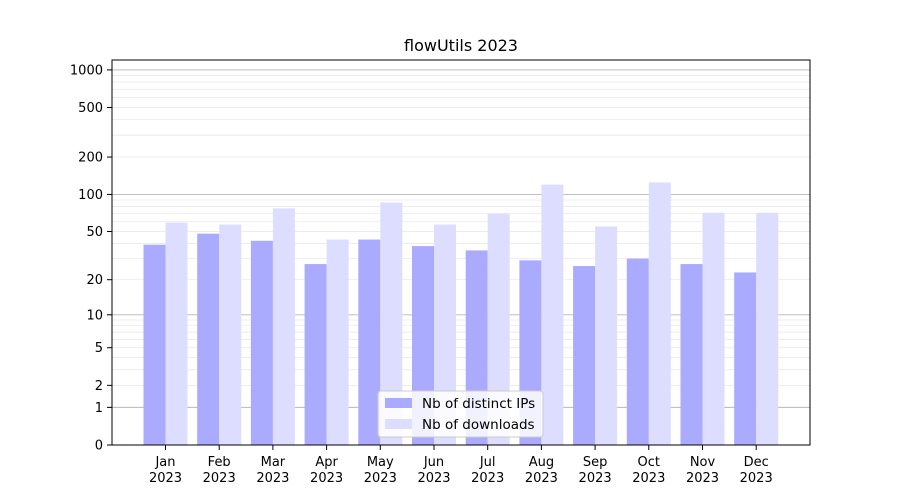  What do you see at coordinates (90, 195) in the screenshot?
I see `y-tick-label: 100` at bounding box center [90, 195].